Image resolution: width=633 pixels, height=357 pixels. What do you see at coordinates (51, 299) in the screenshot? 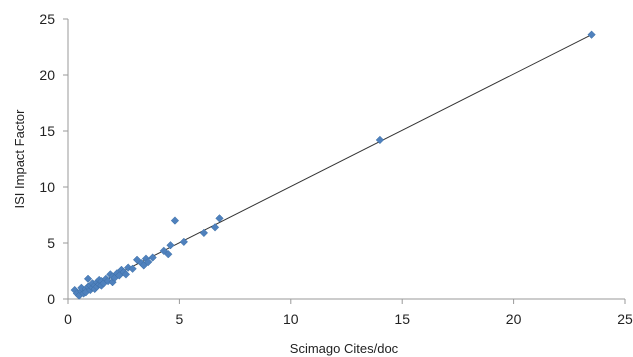
I see `y-tick-label: 0` at bounding box center [51, 299].